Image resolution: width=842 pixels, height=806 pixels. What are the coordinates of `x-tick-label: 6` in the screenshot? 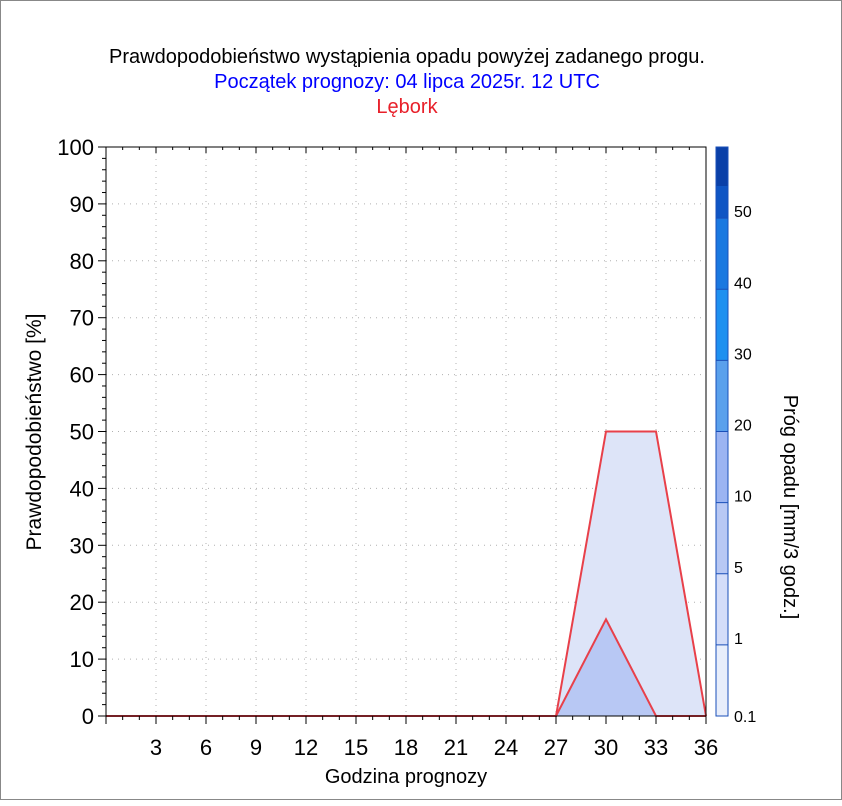 It's located at (206, 747).